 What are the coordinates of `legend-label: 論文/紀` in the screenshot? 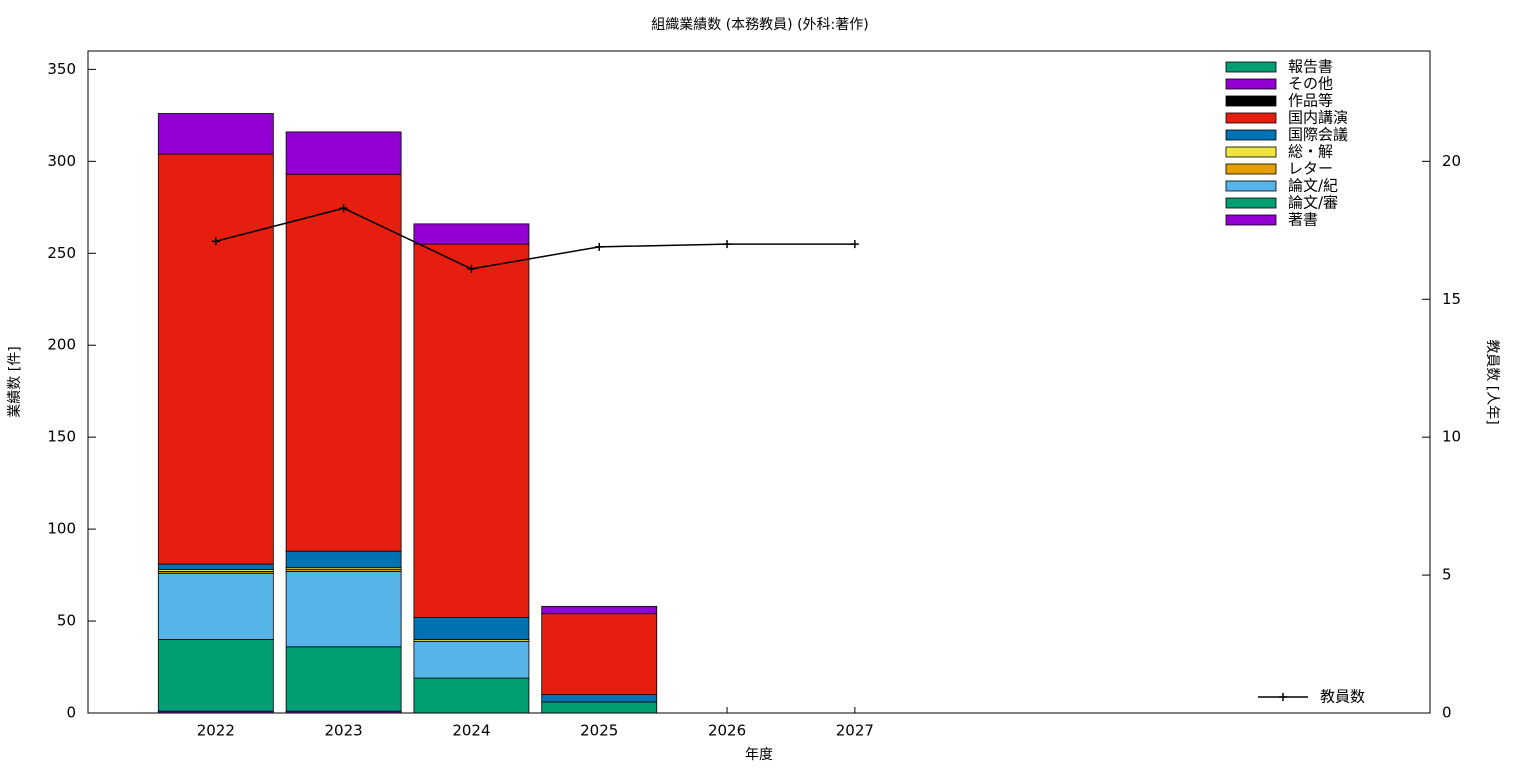 It's located at (1313, 186).